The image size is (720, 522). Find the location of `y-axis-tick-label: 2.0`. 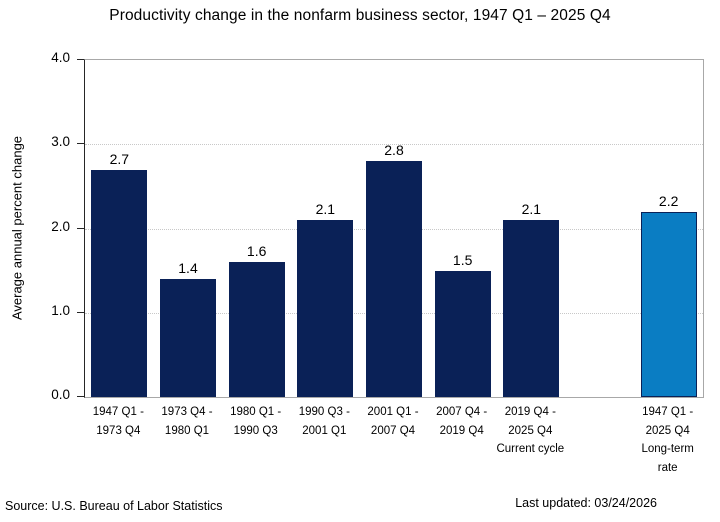

y-axis-tick-label: 2.0 is located at coordinates (60, 226).